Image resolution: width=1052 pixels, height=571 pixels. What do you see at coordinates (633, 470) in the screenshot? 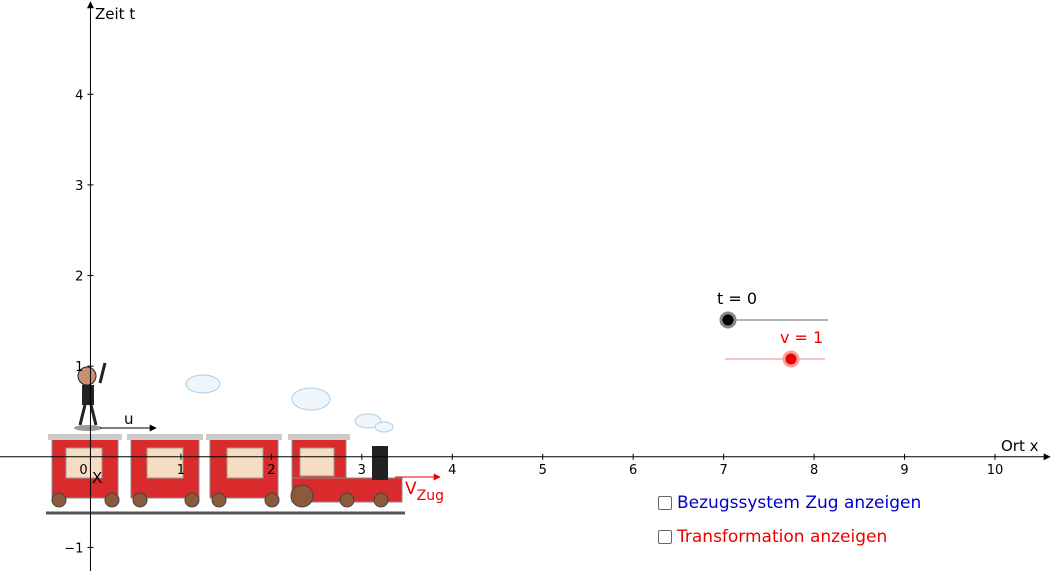
I see `x-tick-label: 6` at bounding box center [633, 470].